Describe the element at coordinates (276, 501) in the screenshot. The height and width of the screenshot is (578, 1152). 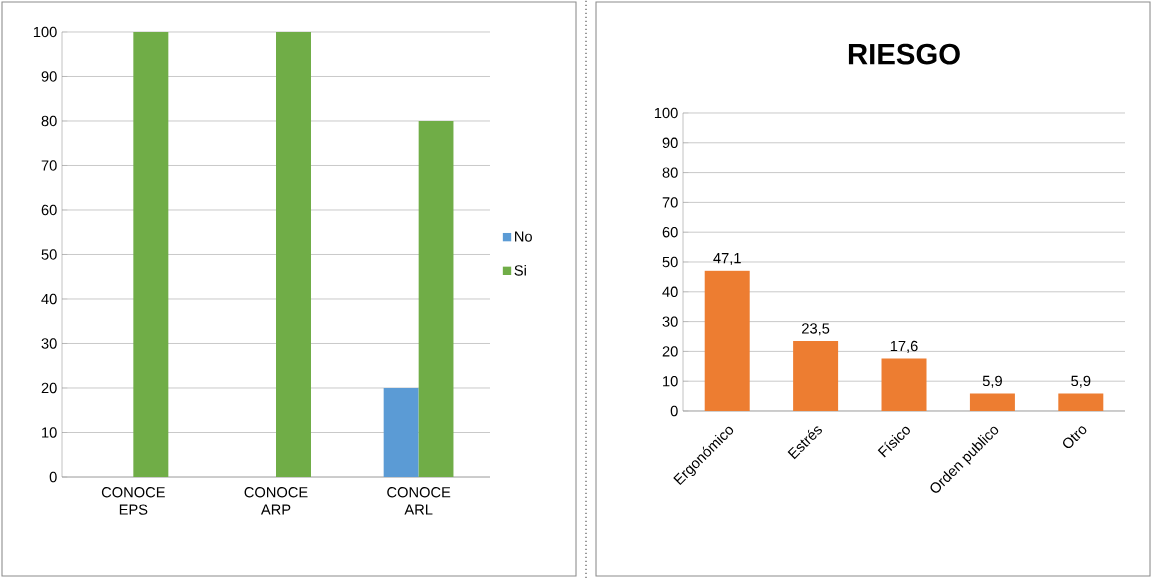
I see `x-tick-label: CONOCE ARP` at that location.